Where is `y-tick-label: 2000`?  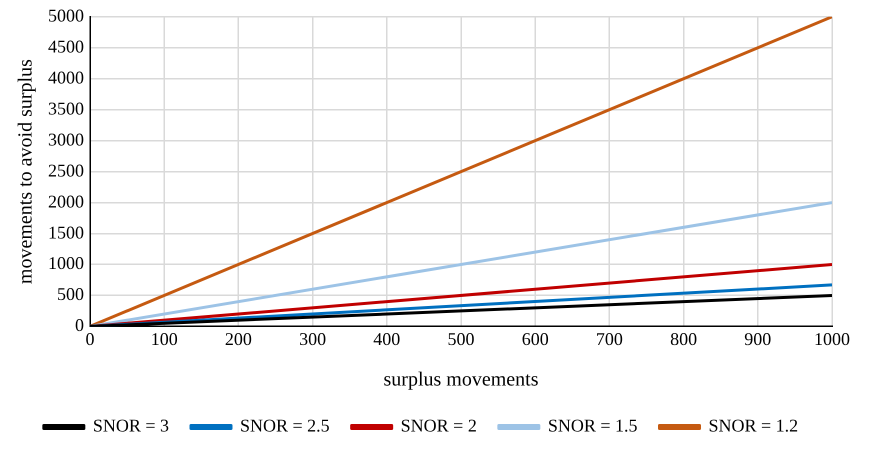
y-tick-label: 2000 is located at coordinates (66, 201).